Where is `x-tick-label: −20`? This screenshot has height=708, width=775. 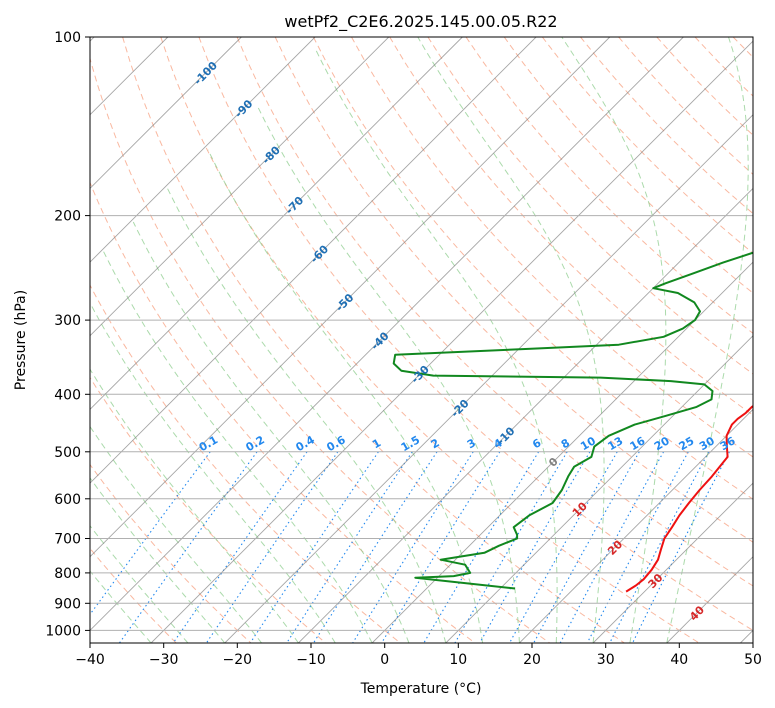 x-tick-label: −20 is located at coordinates (238, 660).